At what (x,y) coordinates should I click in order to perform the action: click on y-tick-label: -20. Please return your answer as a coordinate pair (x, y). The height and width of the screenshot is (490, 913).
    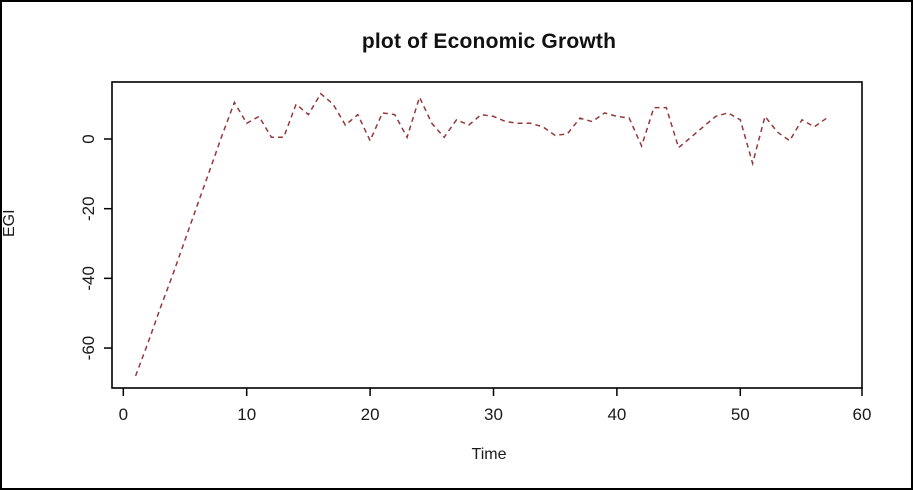
    Looking at the image, I should click on (88, 208).